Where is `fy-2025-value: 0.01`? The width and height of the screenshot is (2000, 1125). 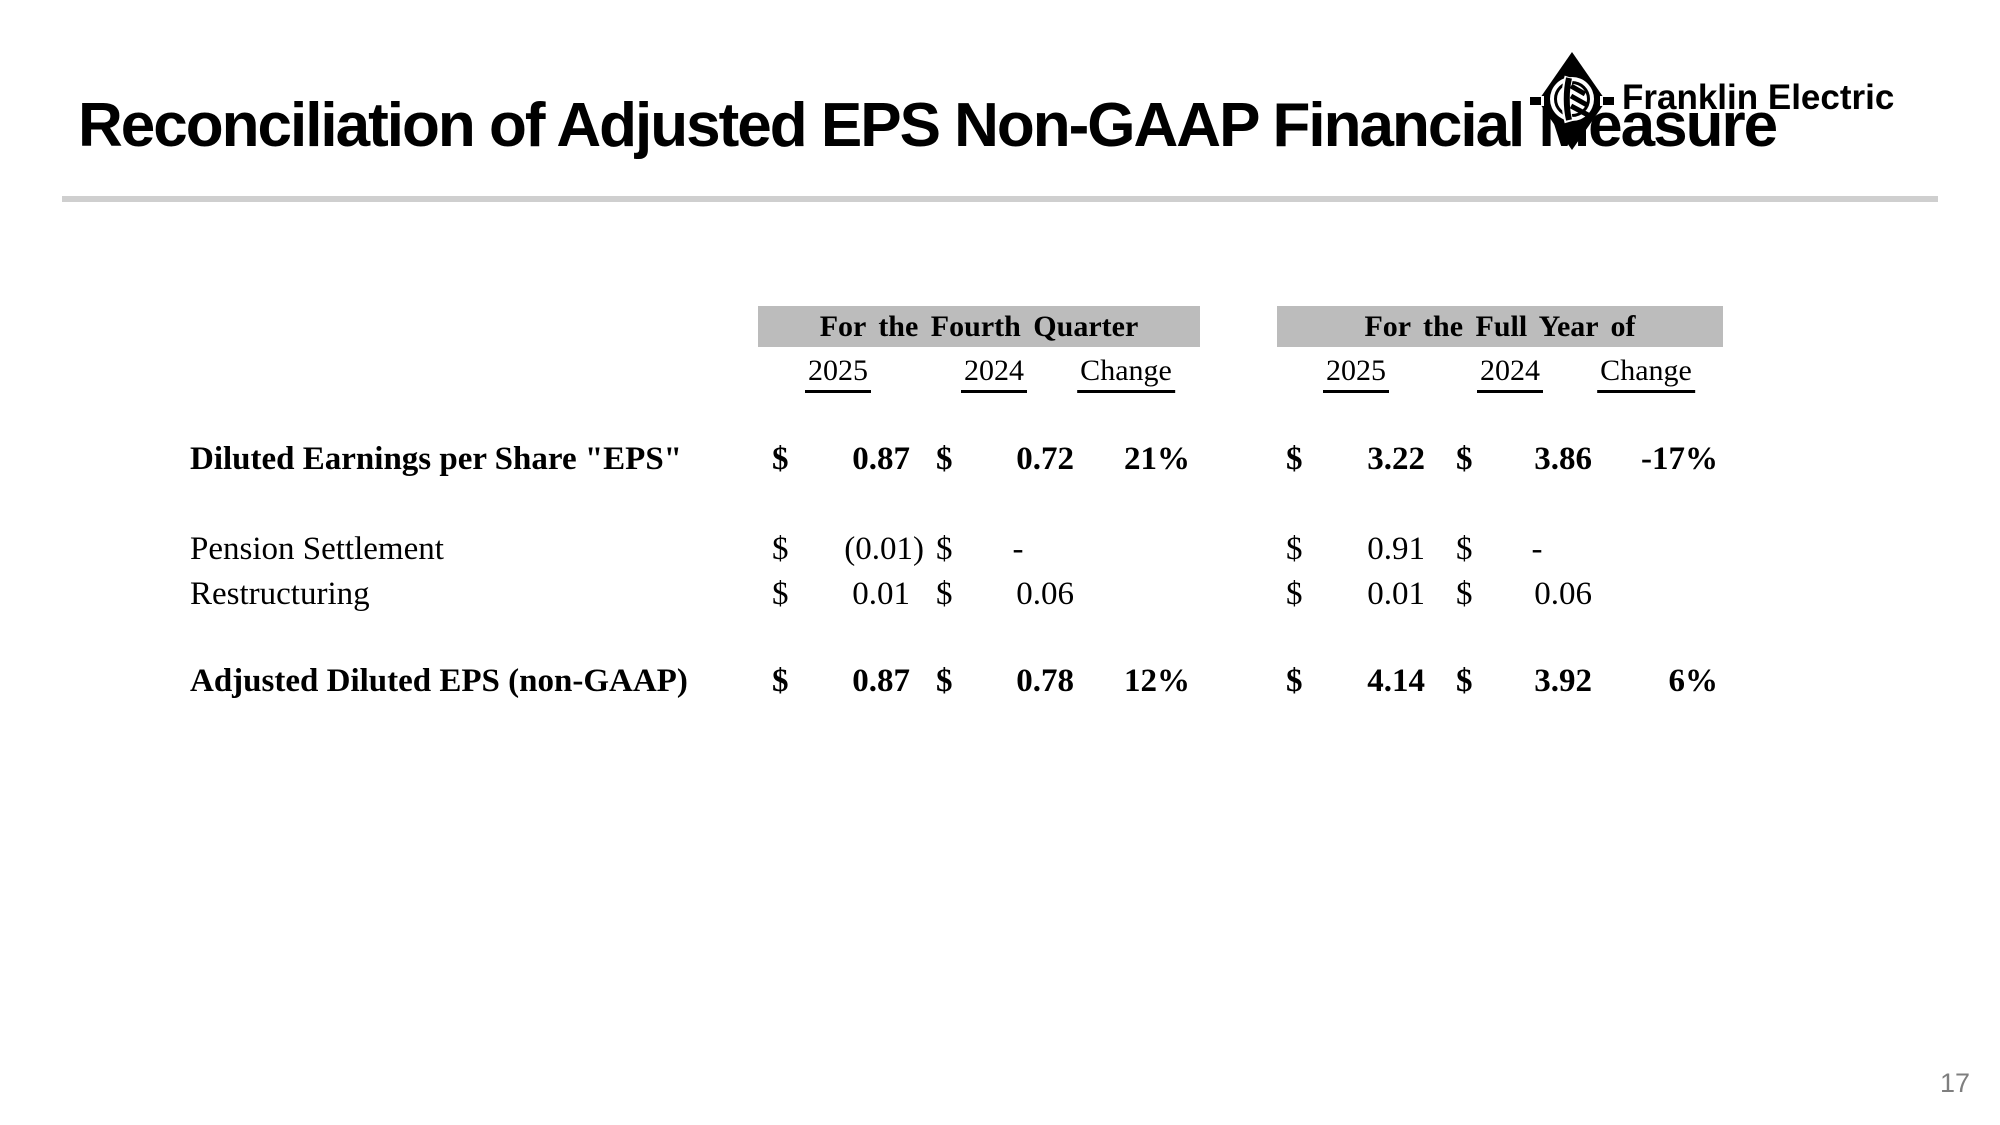
fy-2025-value: 0.01 is located at coordinates (1396, 594).